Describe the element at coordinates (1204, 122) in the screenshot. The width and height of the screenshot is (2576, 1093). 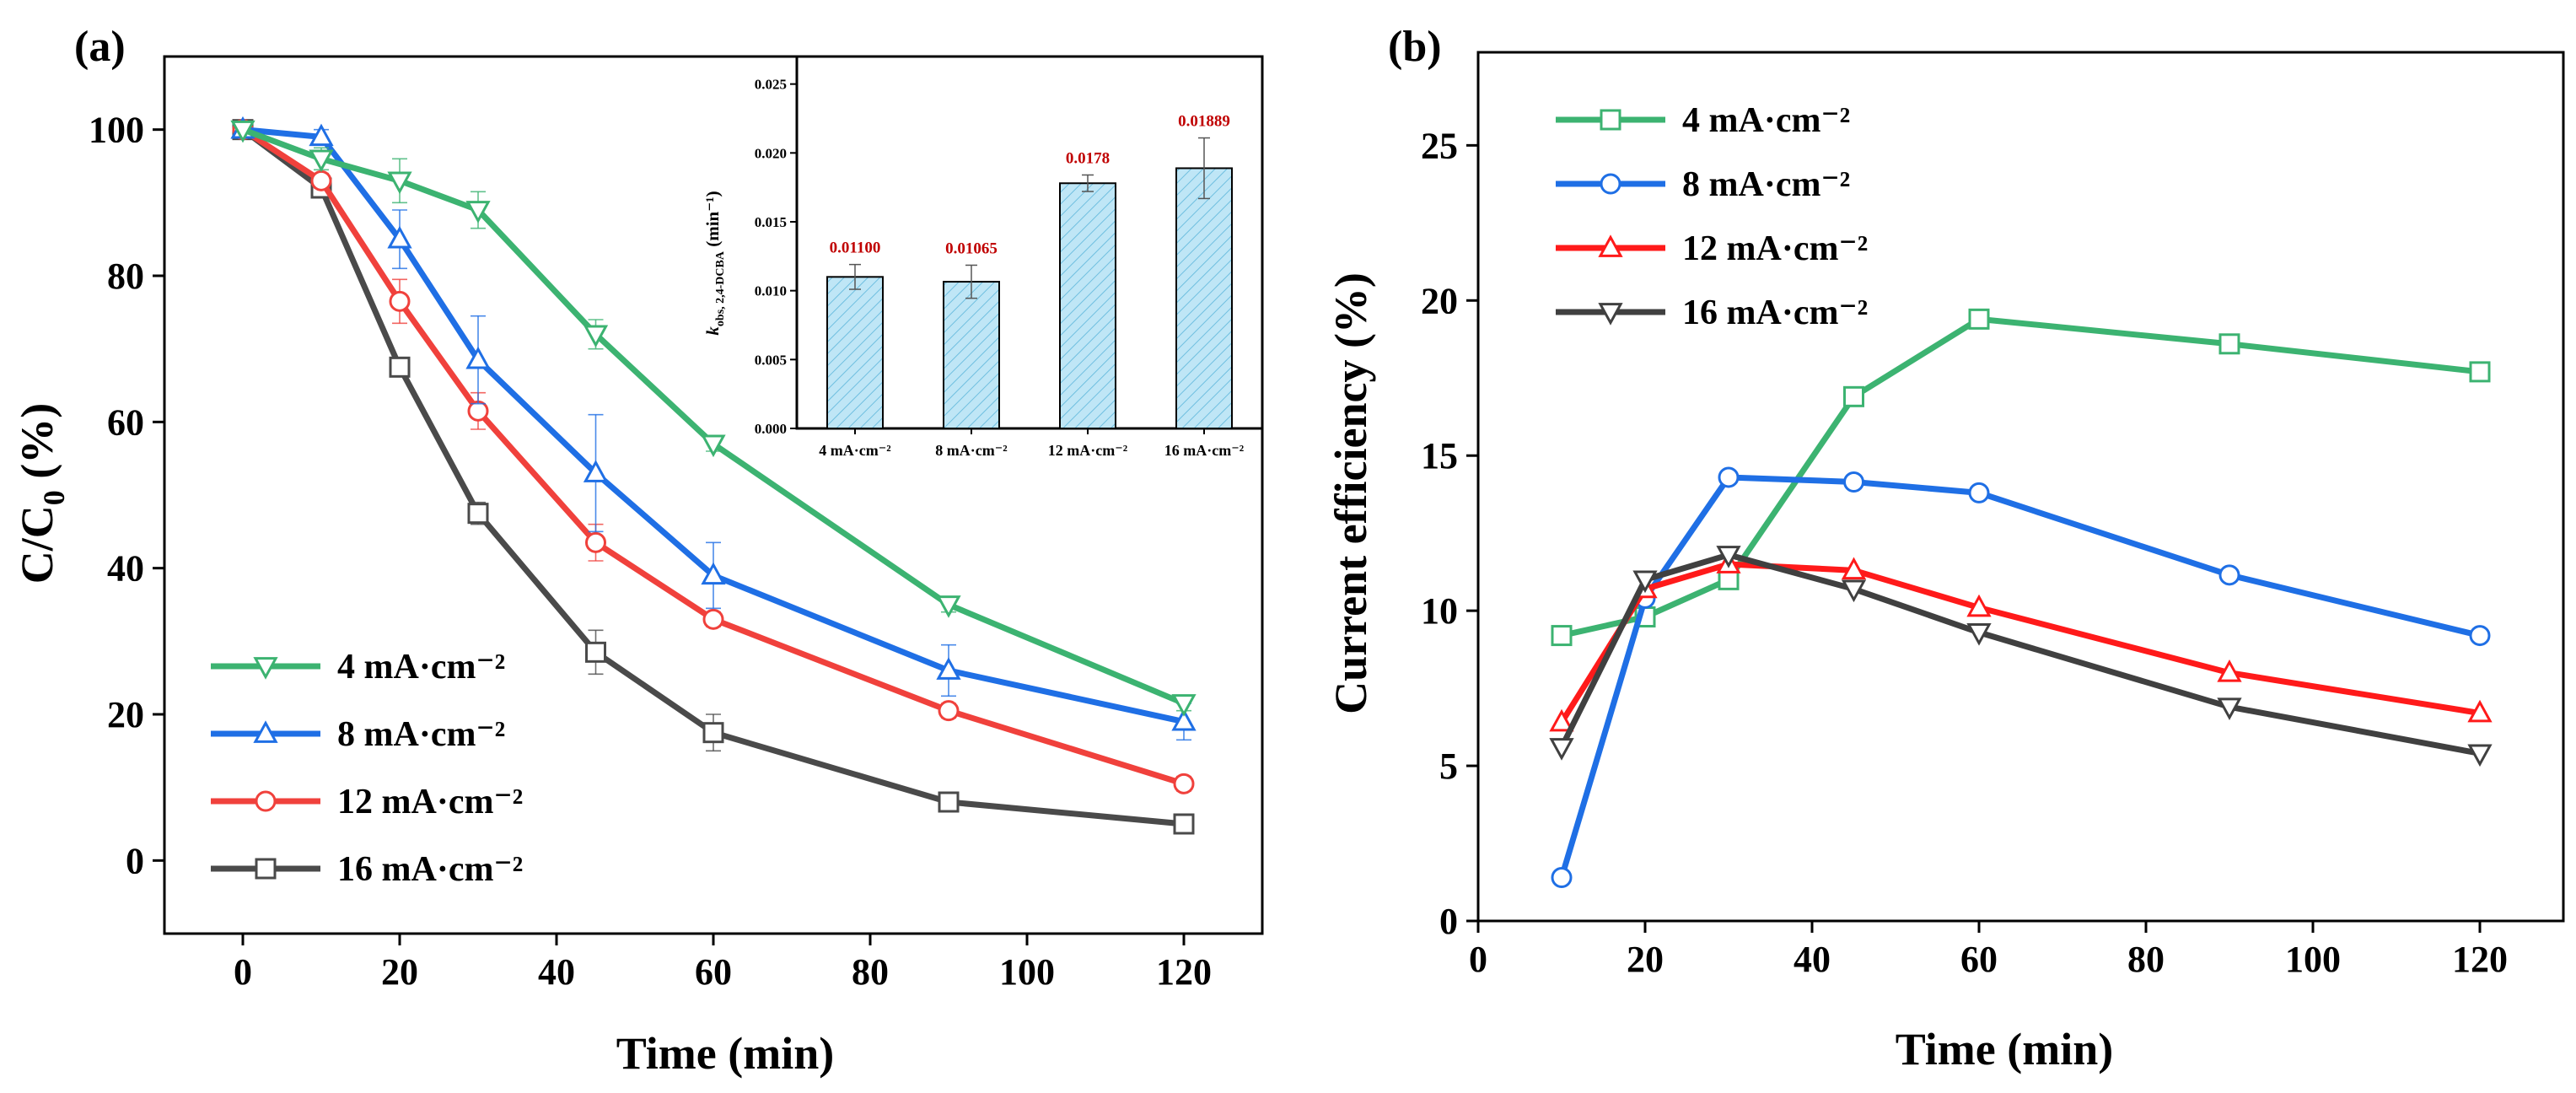
I see `inset-bar-value-label: 0.01889` at that location.